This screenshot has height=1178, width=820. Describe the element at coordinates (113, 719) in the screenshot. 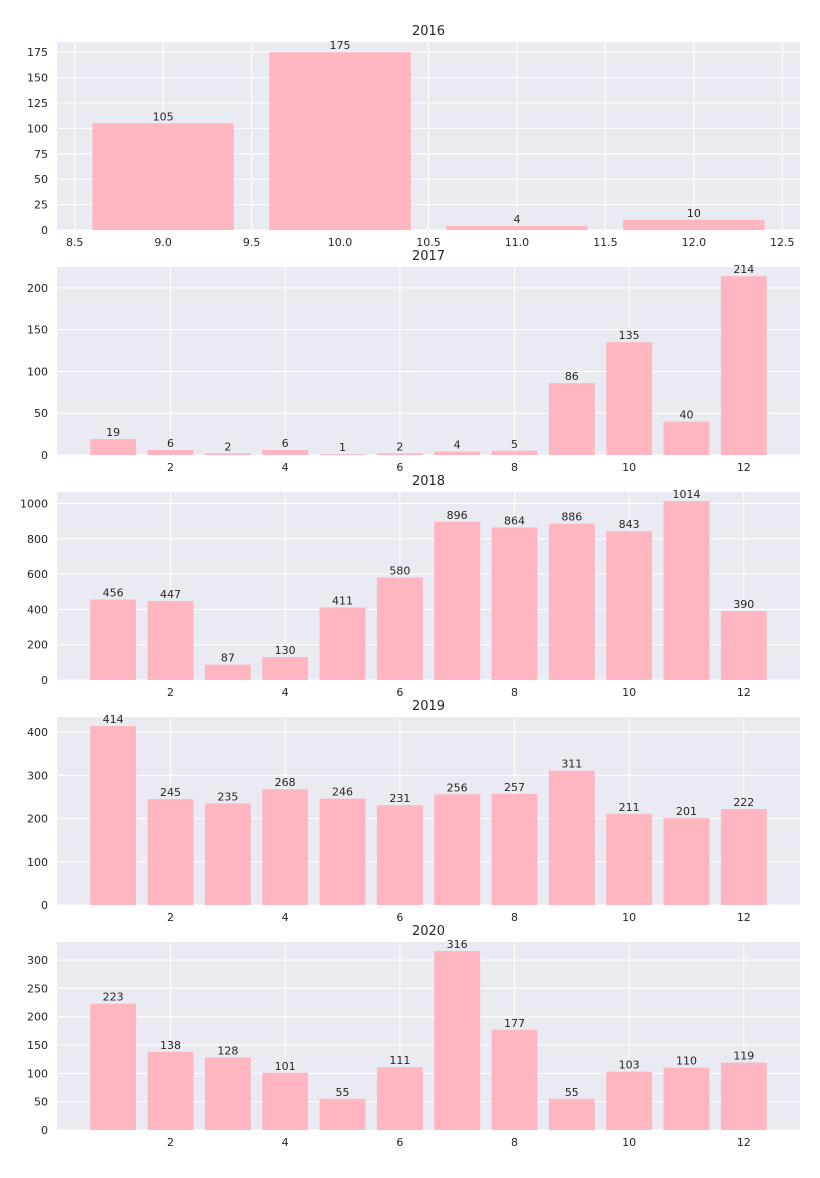

I see `data-label: 414` at that location.